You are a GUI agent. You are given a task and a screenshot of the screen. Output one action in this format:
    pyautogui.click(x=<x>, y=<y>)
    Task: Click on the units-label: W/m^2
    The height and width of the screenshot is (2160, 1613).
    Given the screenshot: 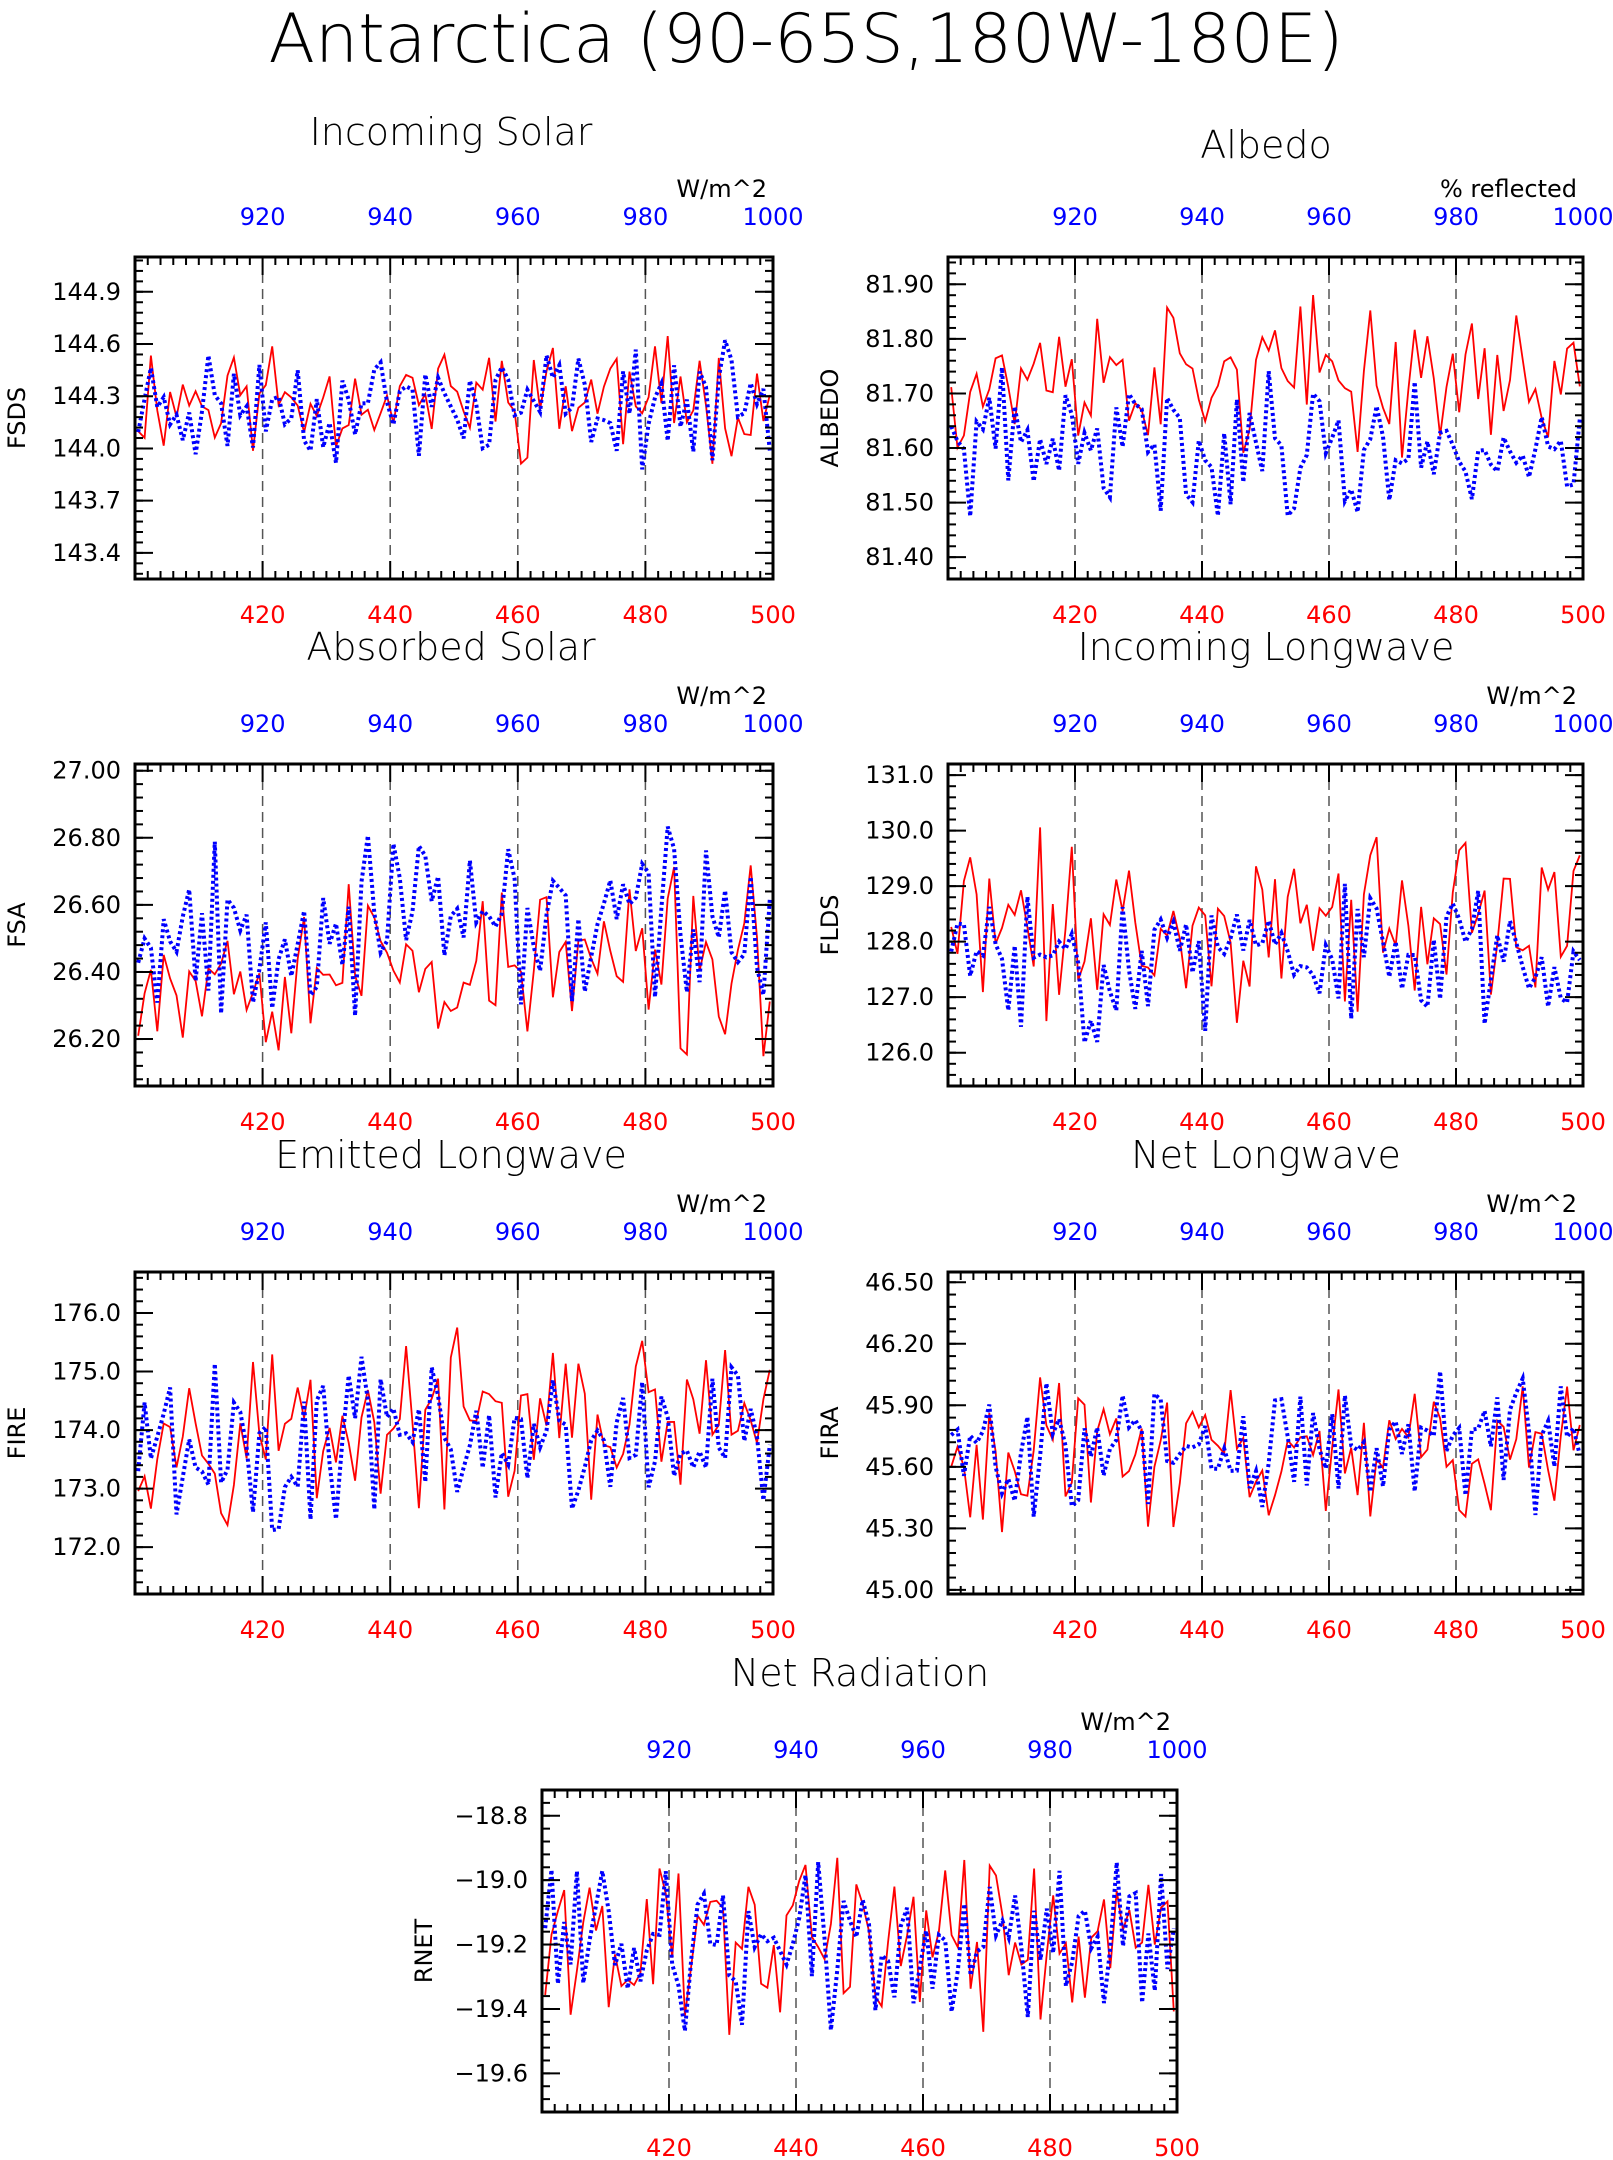 What is the action you would take?
    pyautogui.click(x=1125, y=1722)
    